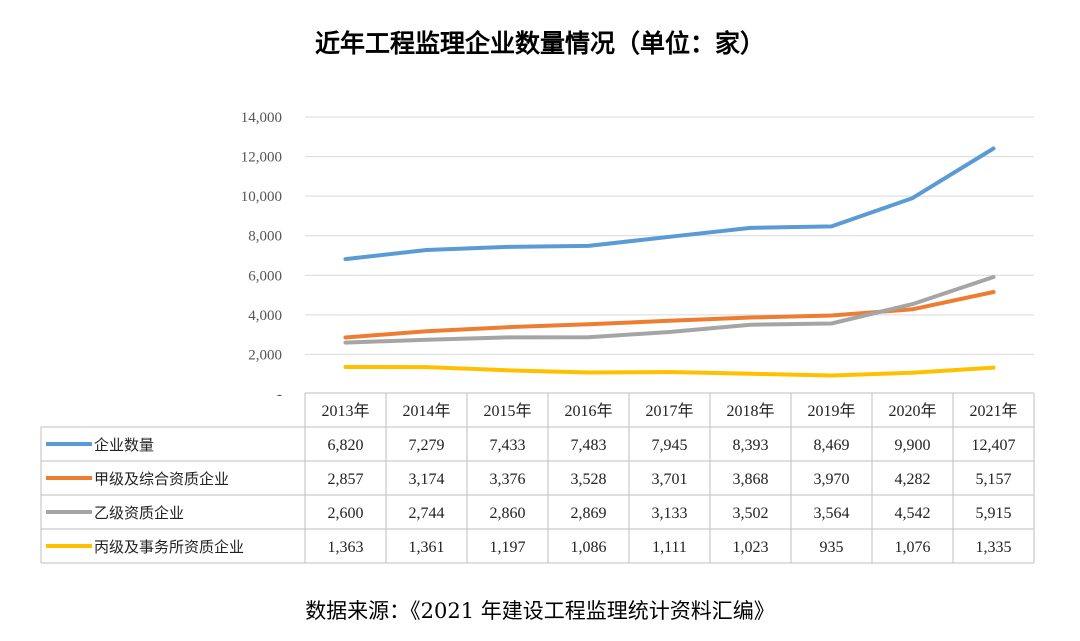  Describe the element at coordinates (588, 411) in the screenshot. I see `x-category-label: 2016年` at that location.